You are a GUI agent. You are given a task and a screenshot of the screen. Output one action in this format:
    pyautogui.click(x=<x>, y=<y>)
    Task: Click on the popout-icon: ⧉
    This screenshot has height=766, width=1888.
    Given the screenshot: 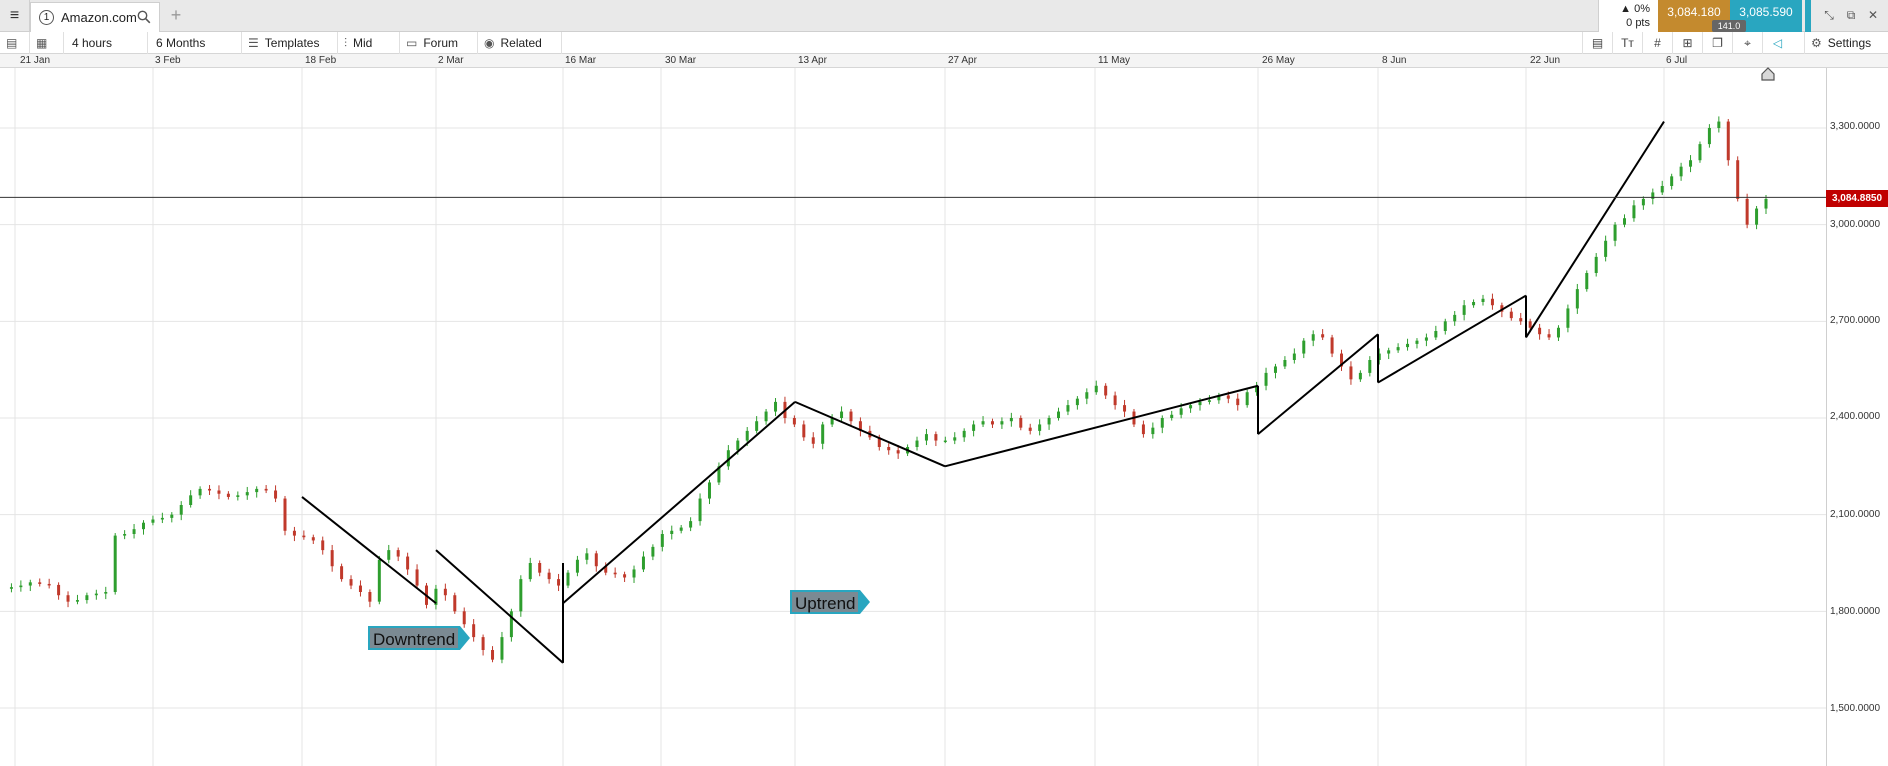 What is the action you would take?
    pyautogui.click(x=1851, y=15)
    